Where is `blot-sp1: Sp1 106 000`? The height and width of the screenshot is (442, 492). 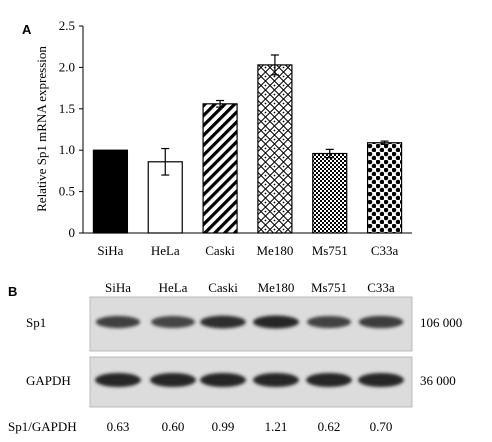 blot-sp1: Sp1 106 000 is located at coordinates (244, 324).